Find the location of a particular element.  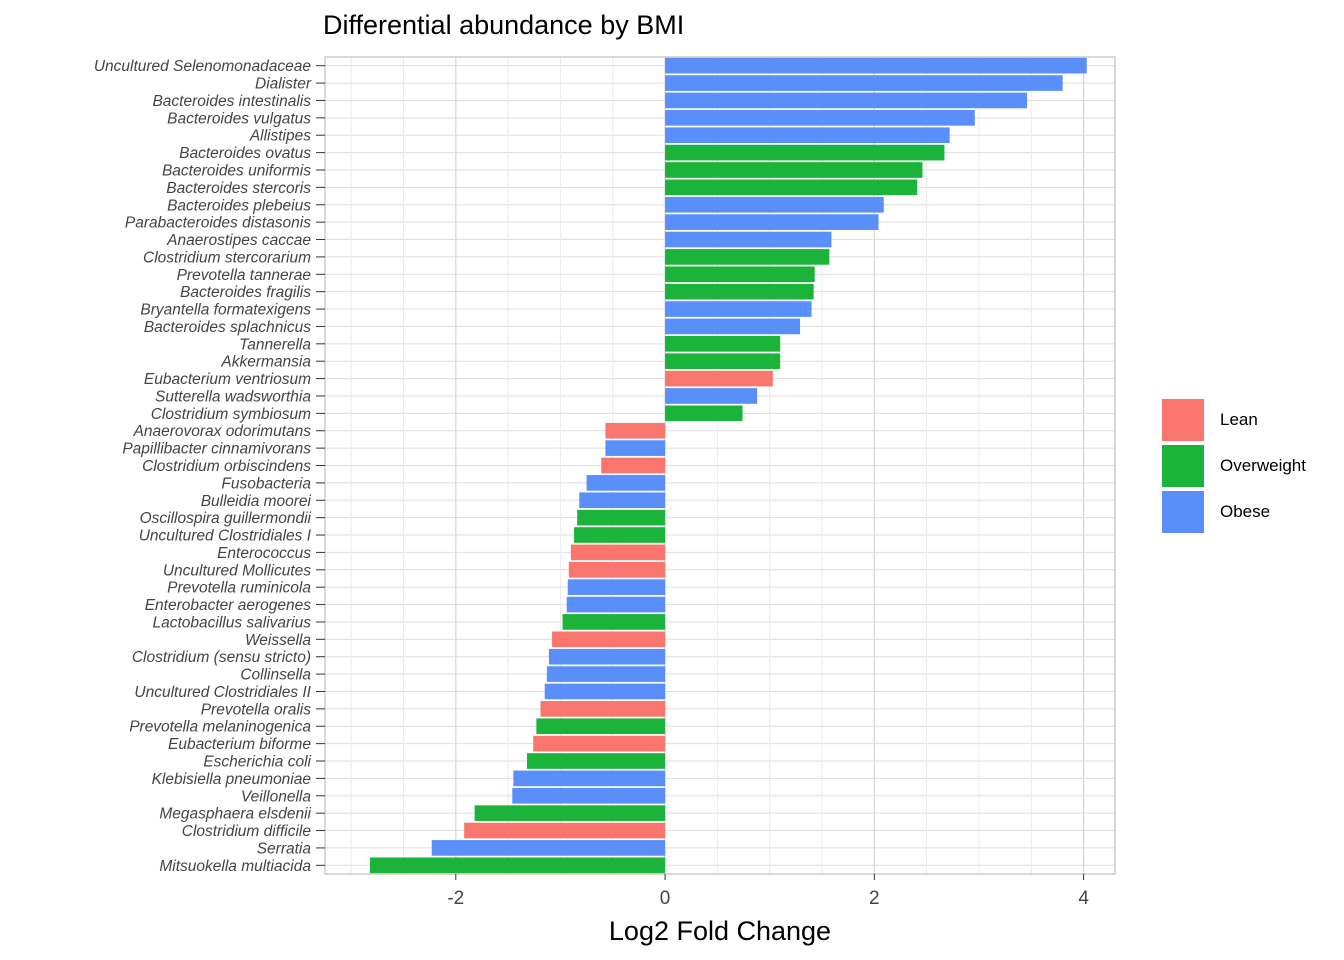

legend-label: Overweight is located at coordinates (1263, 465).